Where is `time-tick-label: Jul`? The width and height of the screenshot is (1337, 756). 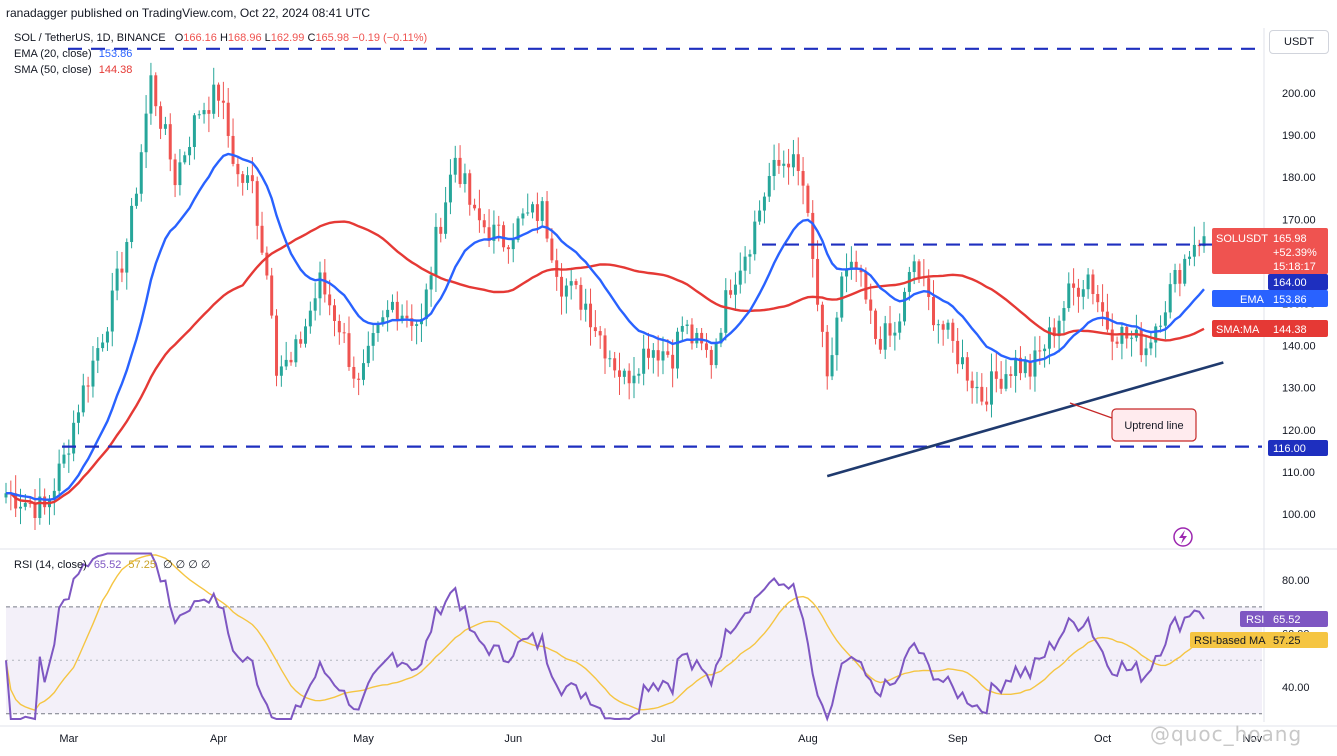 time-tick-label: Jul is located at coordinates (658, 739).